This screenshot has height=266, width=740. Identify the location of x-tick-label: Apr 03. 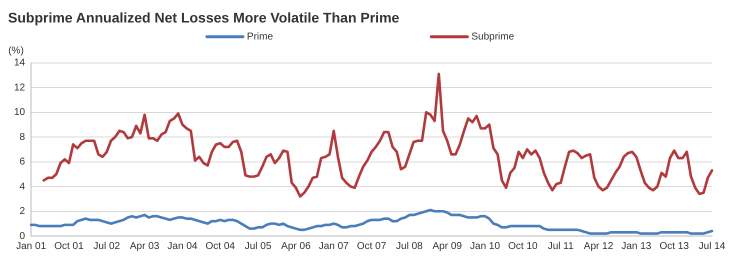
(145, 246).